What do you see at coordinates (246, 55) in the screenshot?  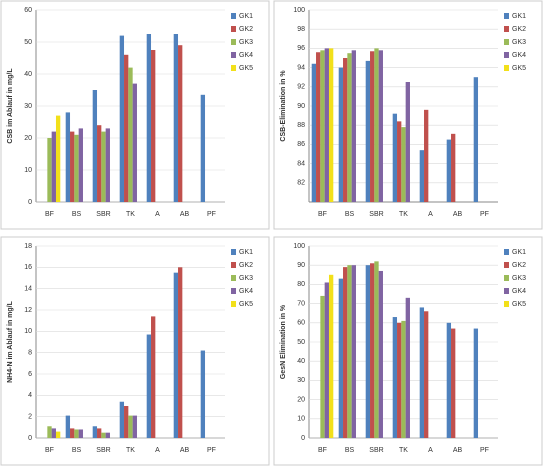 I see `legend-label: GK4` at bounding box center [246, 55].